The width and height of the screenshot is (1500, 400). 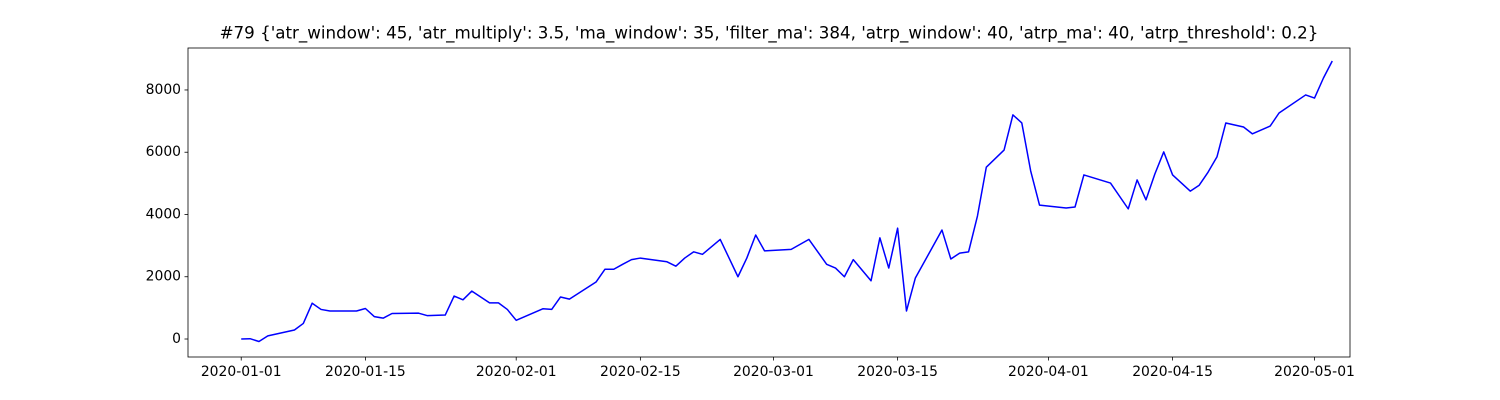 What do you see at coordinates (163, 152) in the screenshot?
I see `y-tick-label: 6000` at bounding box center [163, 152].